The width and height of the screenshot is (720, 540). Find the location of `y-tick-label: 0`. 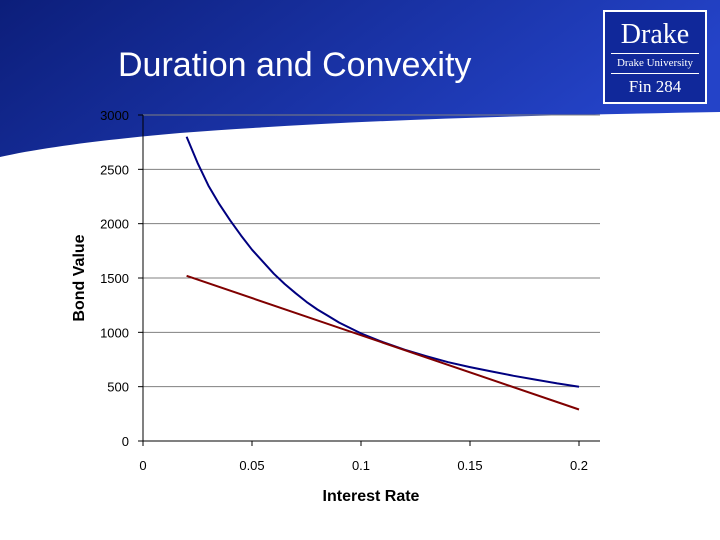

y-tick-label: 0 is located at coordinates (125, 441).